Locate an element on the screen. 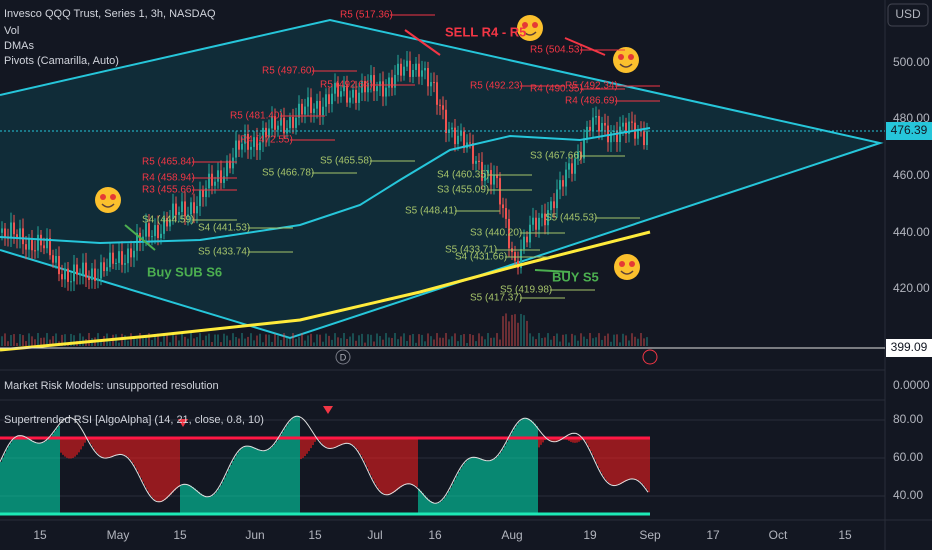  time-tick: 15 is located at coordinates (40, 535).